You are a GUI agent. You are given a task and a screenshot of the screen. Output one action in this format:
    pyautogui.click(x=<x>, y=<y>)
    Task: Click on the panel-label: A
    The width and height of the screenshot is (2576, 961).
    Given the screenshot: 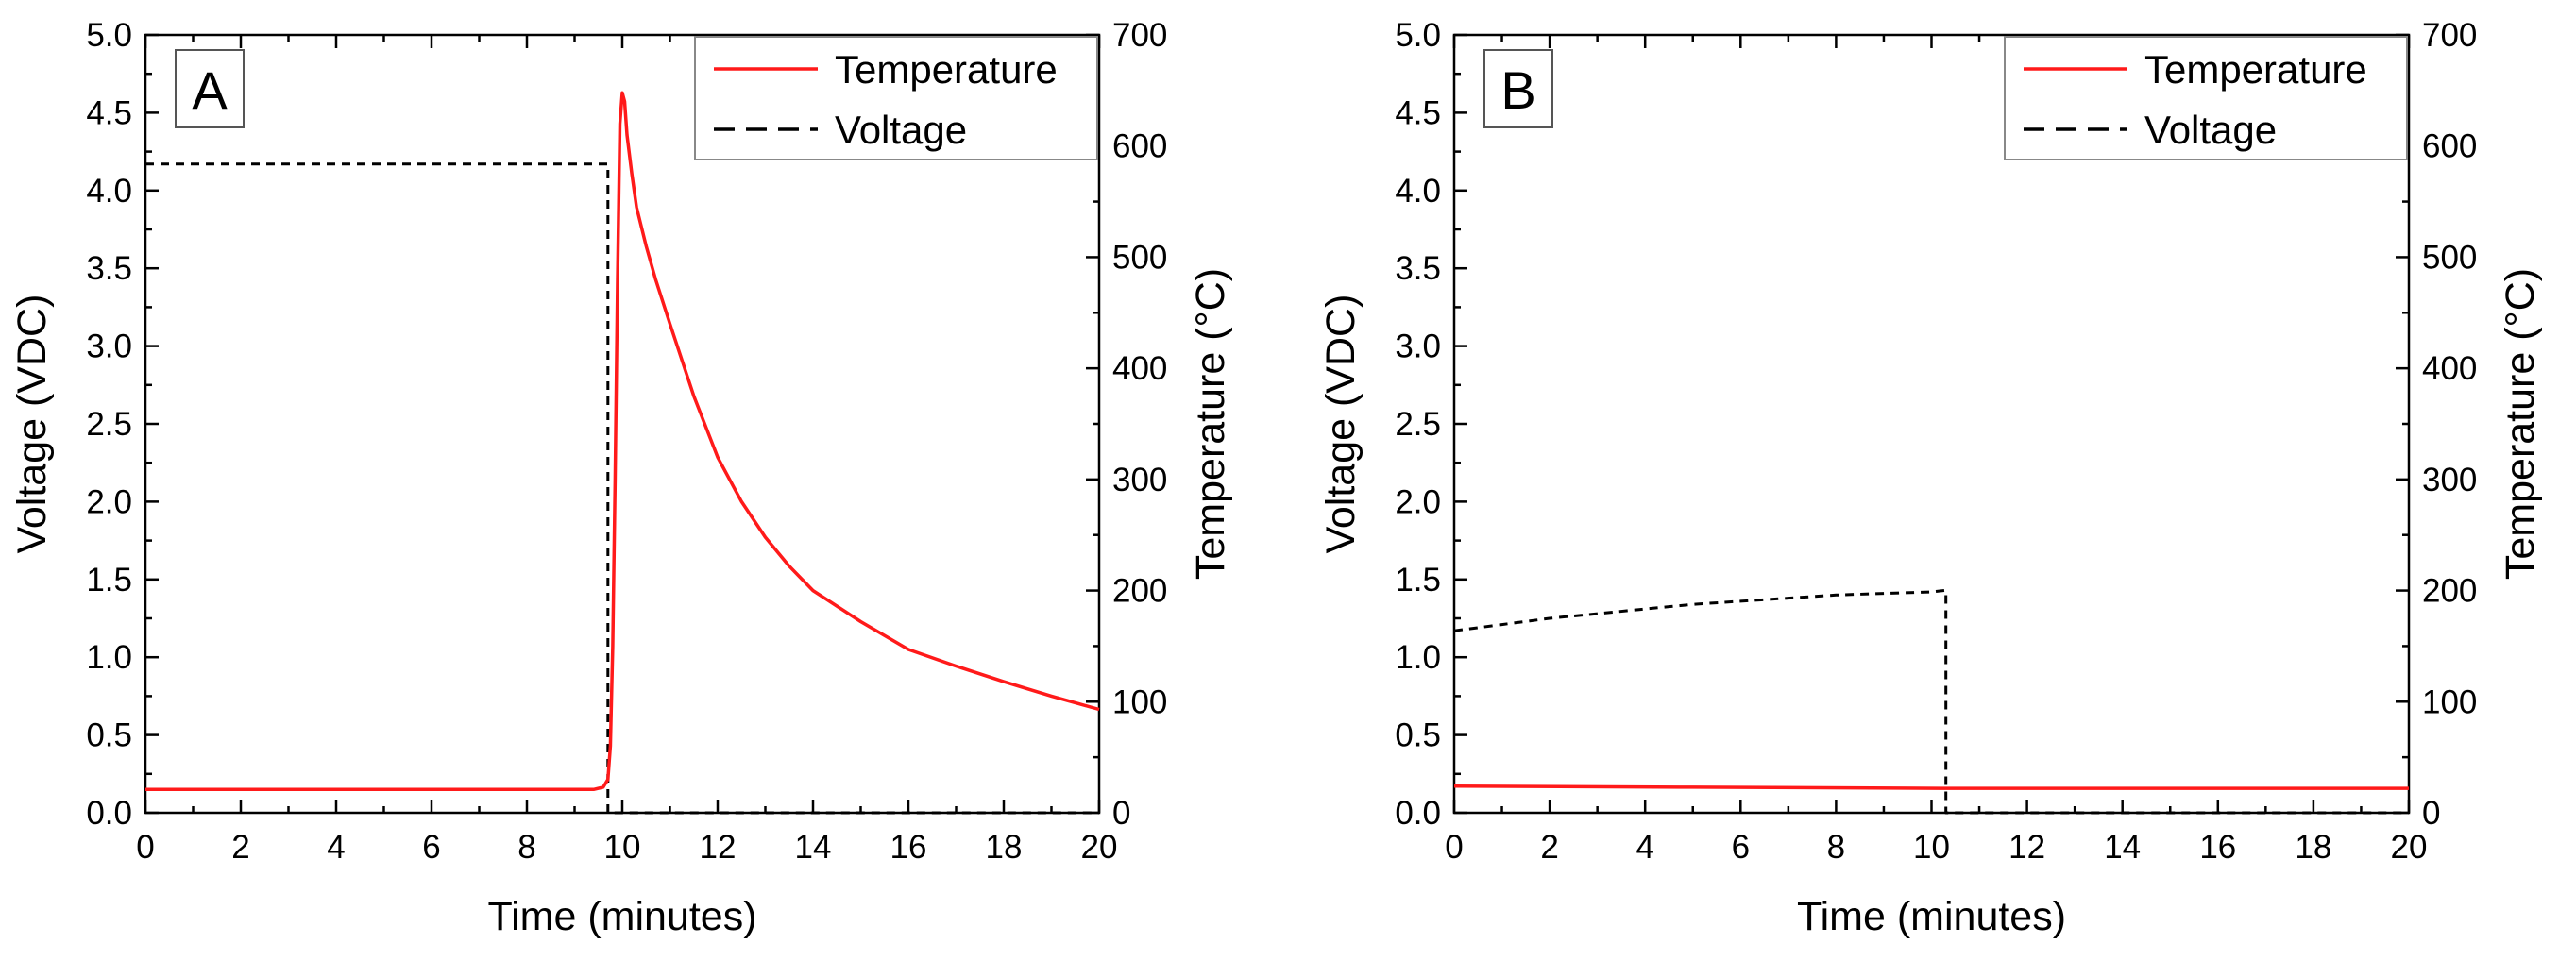 What is the action you would take?
    pyautogui.click(x=210, y=90)
    